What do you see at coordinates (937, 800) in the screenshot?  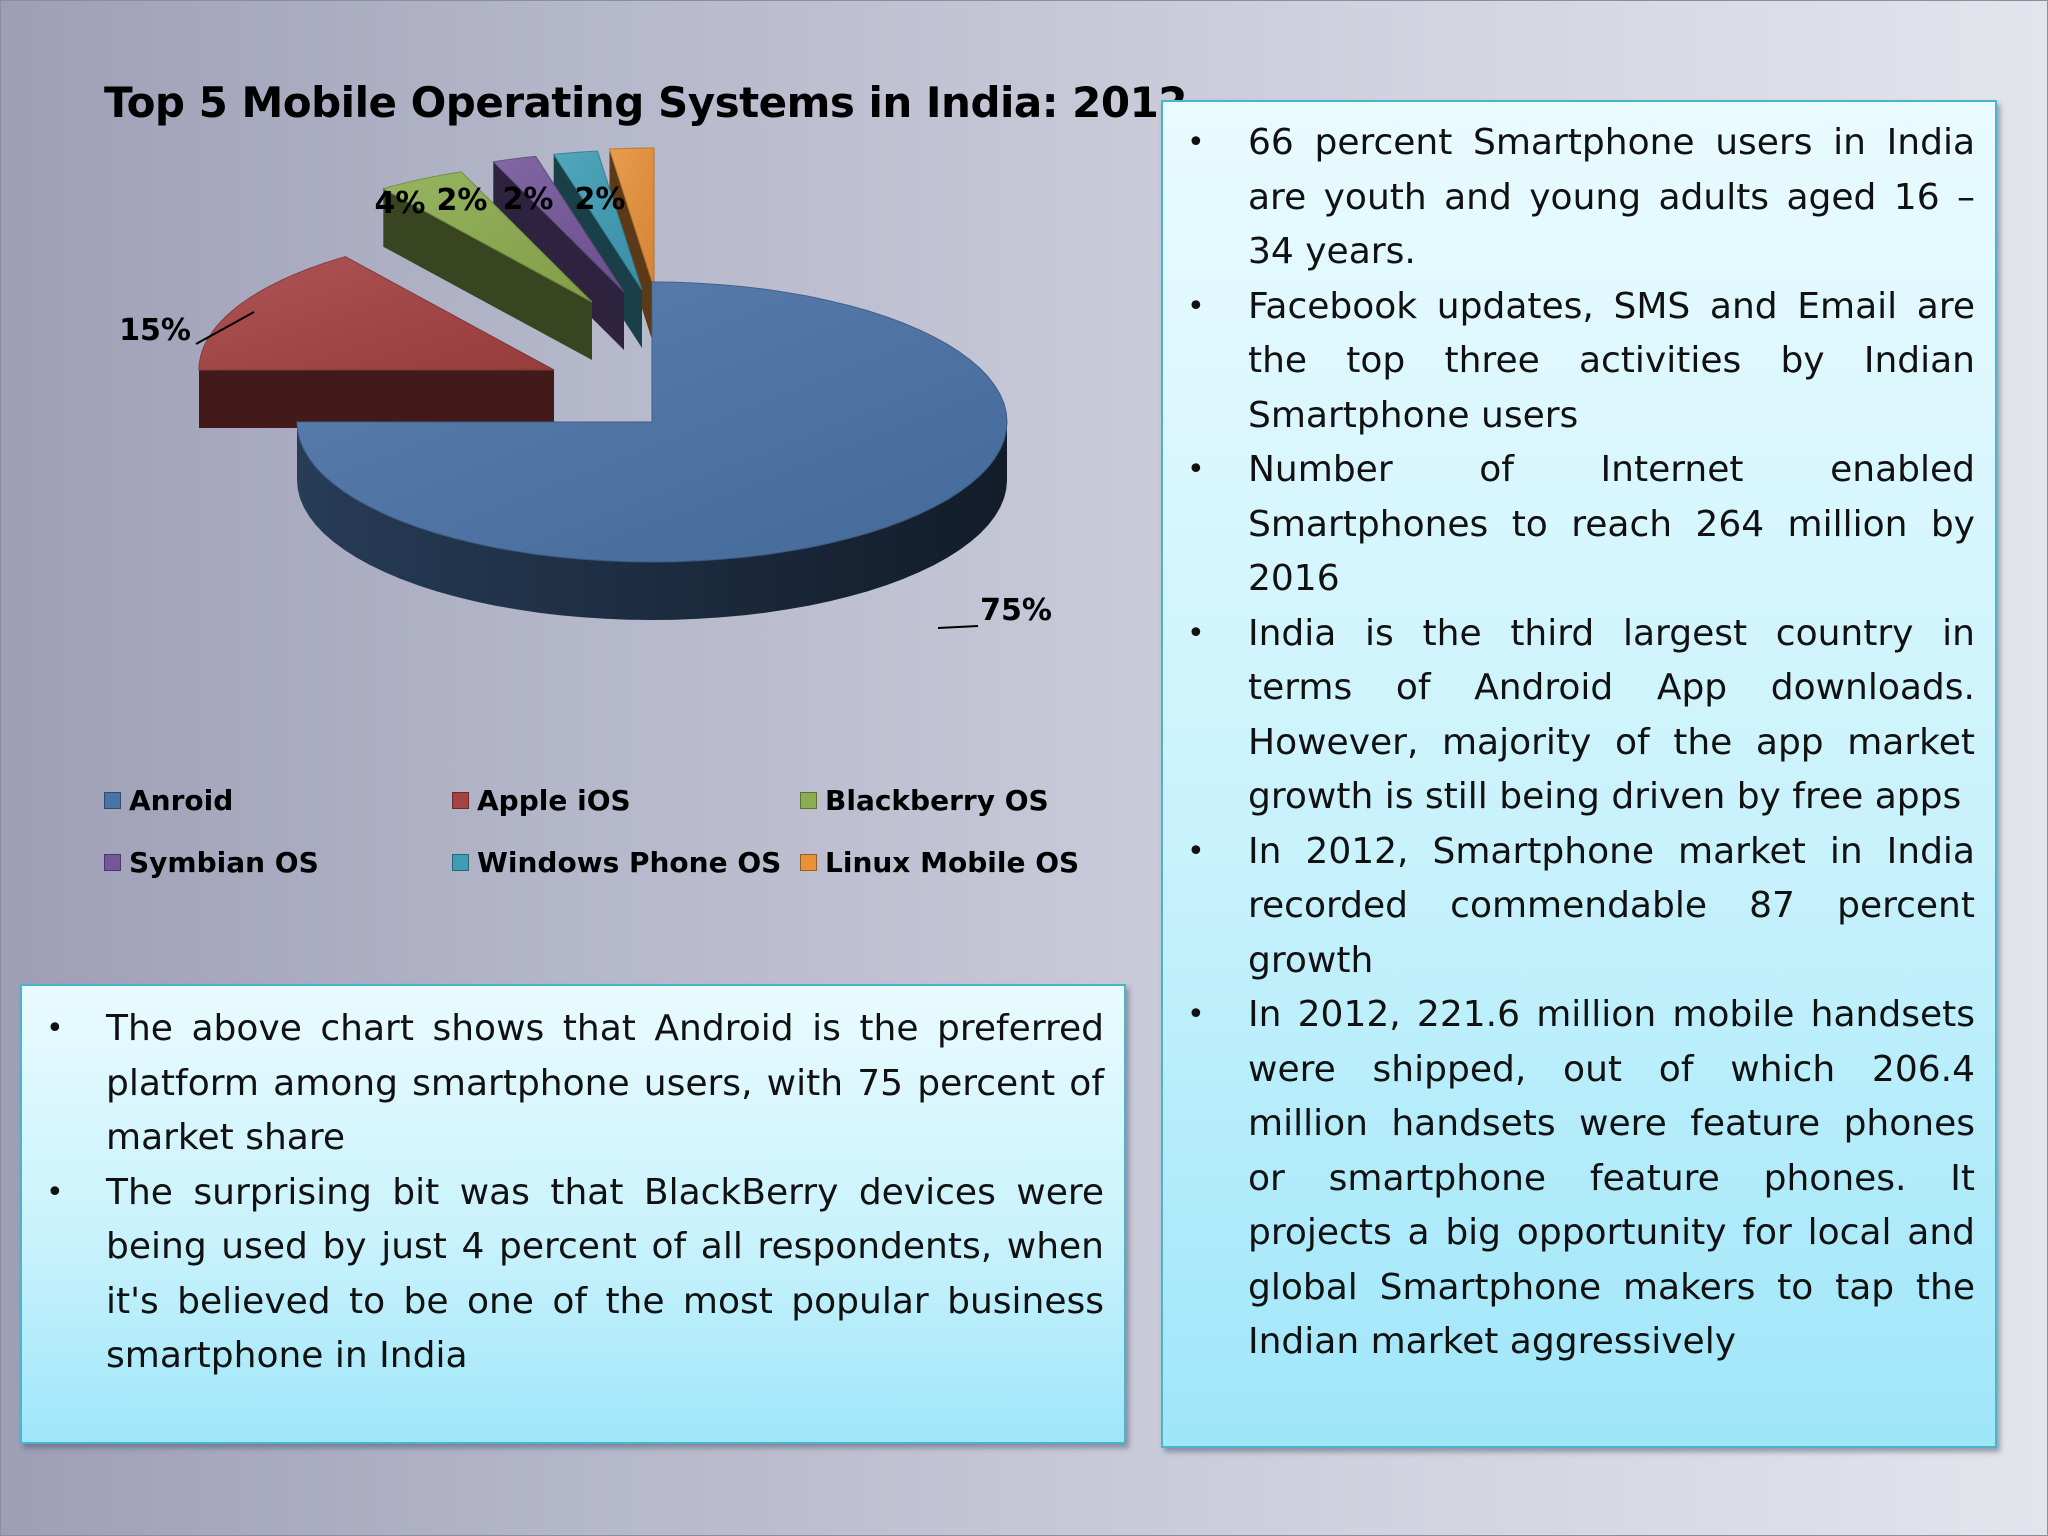 I see `legend-label: Blackberry OS` at bounding box center [937, 800].